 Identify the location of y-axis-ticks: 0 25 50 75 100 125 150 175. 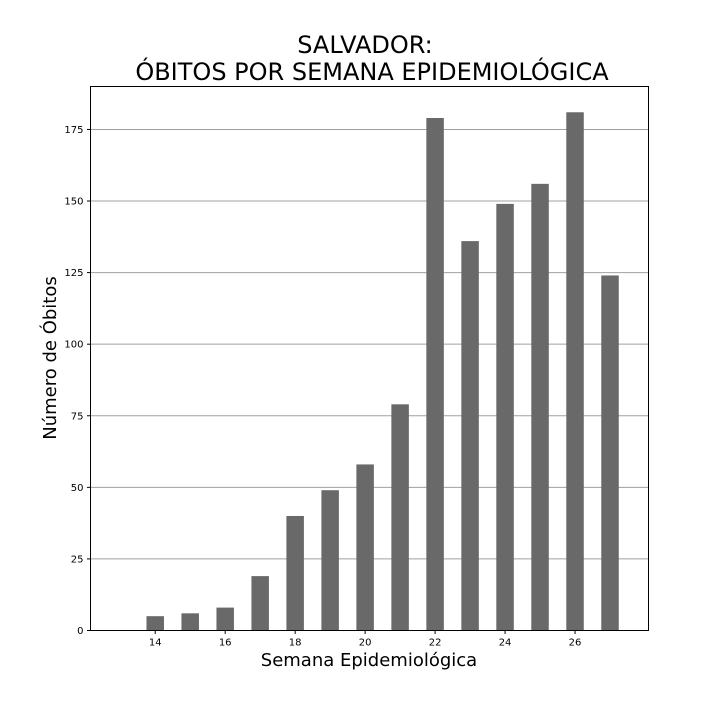
(77, 381).